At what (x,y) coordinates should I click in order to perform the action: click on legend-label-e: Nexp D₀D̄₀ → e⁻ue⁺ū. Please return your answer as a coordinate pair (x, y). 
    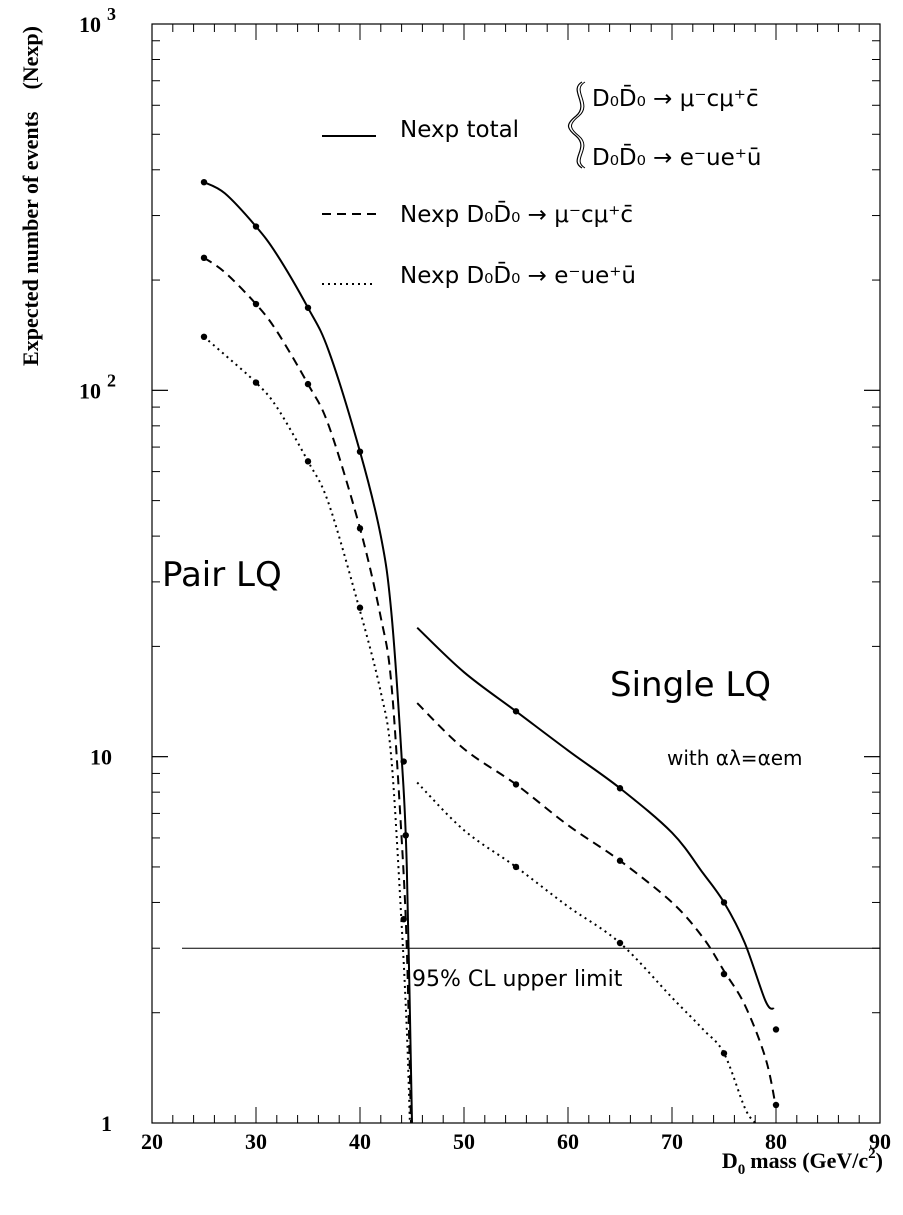
    Looking at the image, I should click on (518, 275).